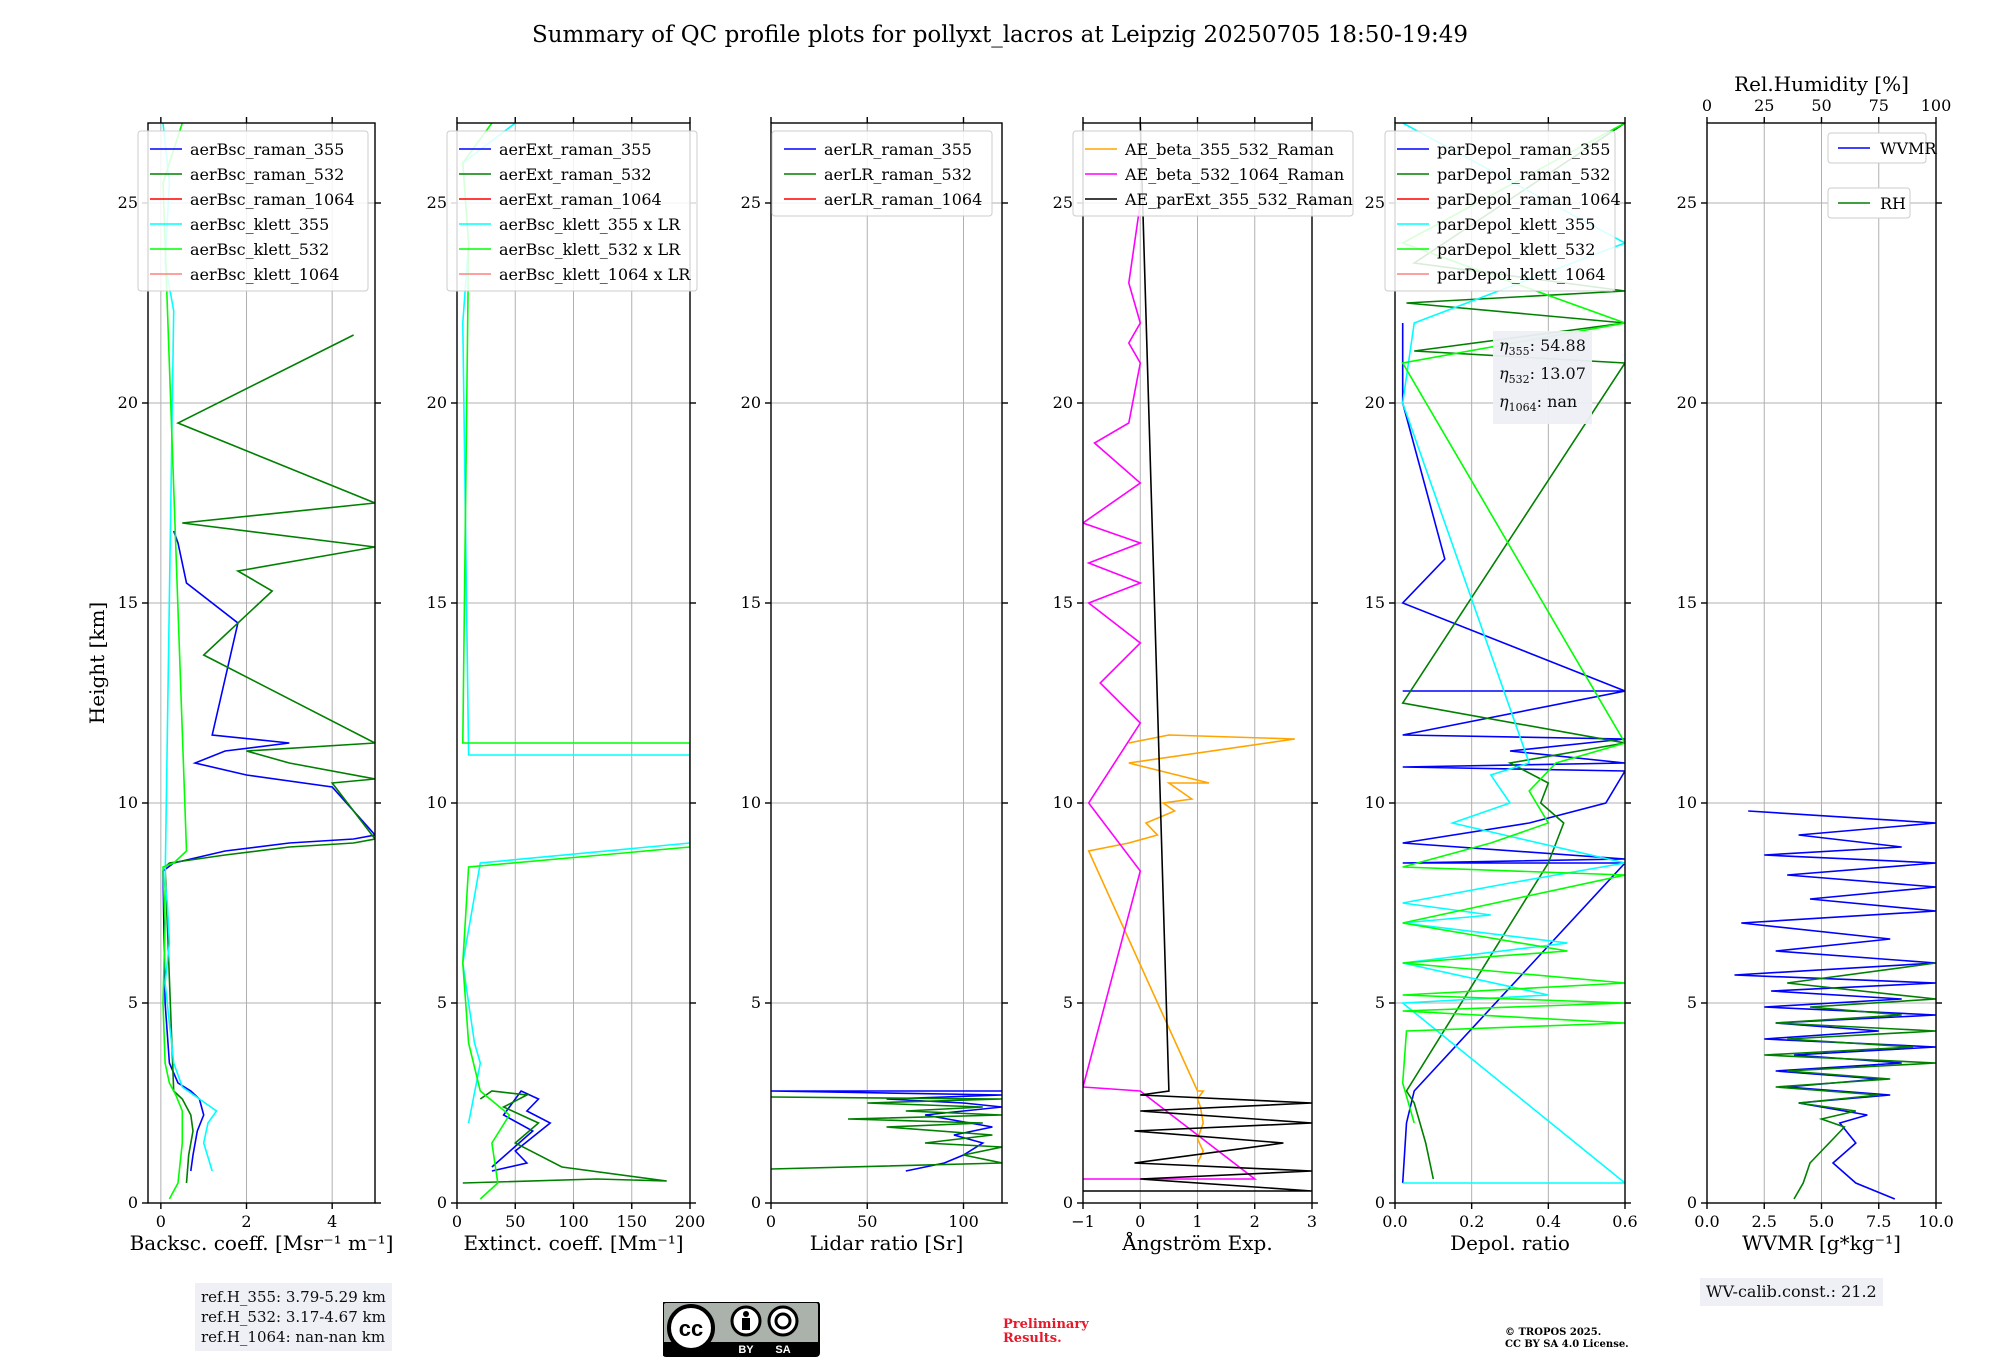 The width and height of the screenshot is (2000, 1360). Describe the element at coordinates (590, 224) in the screenshot. I see `legend-label: aerBsc_klett_355 x LR` at that location.